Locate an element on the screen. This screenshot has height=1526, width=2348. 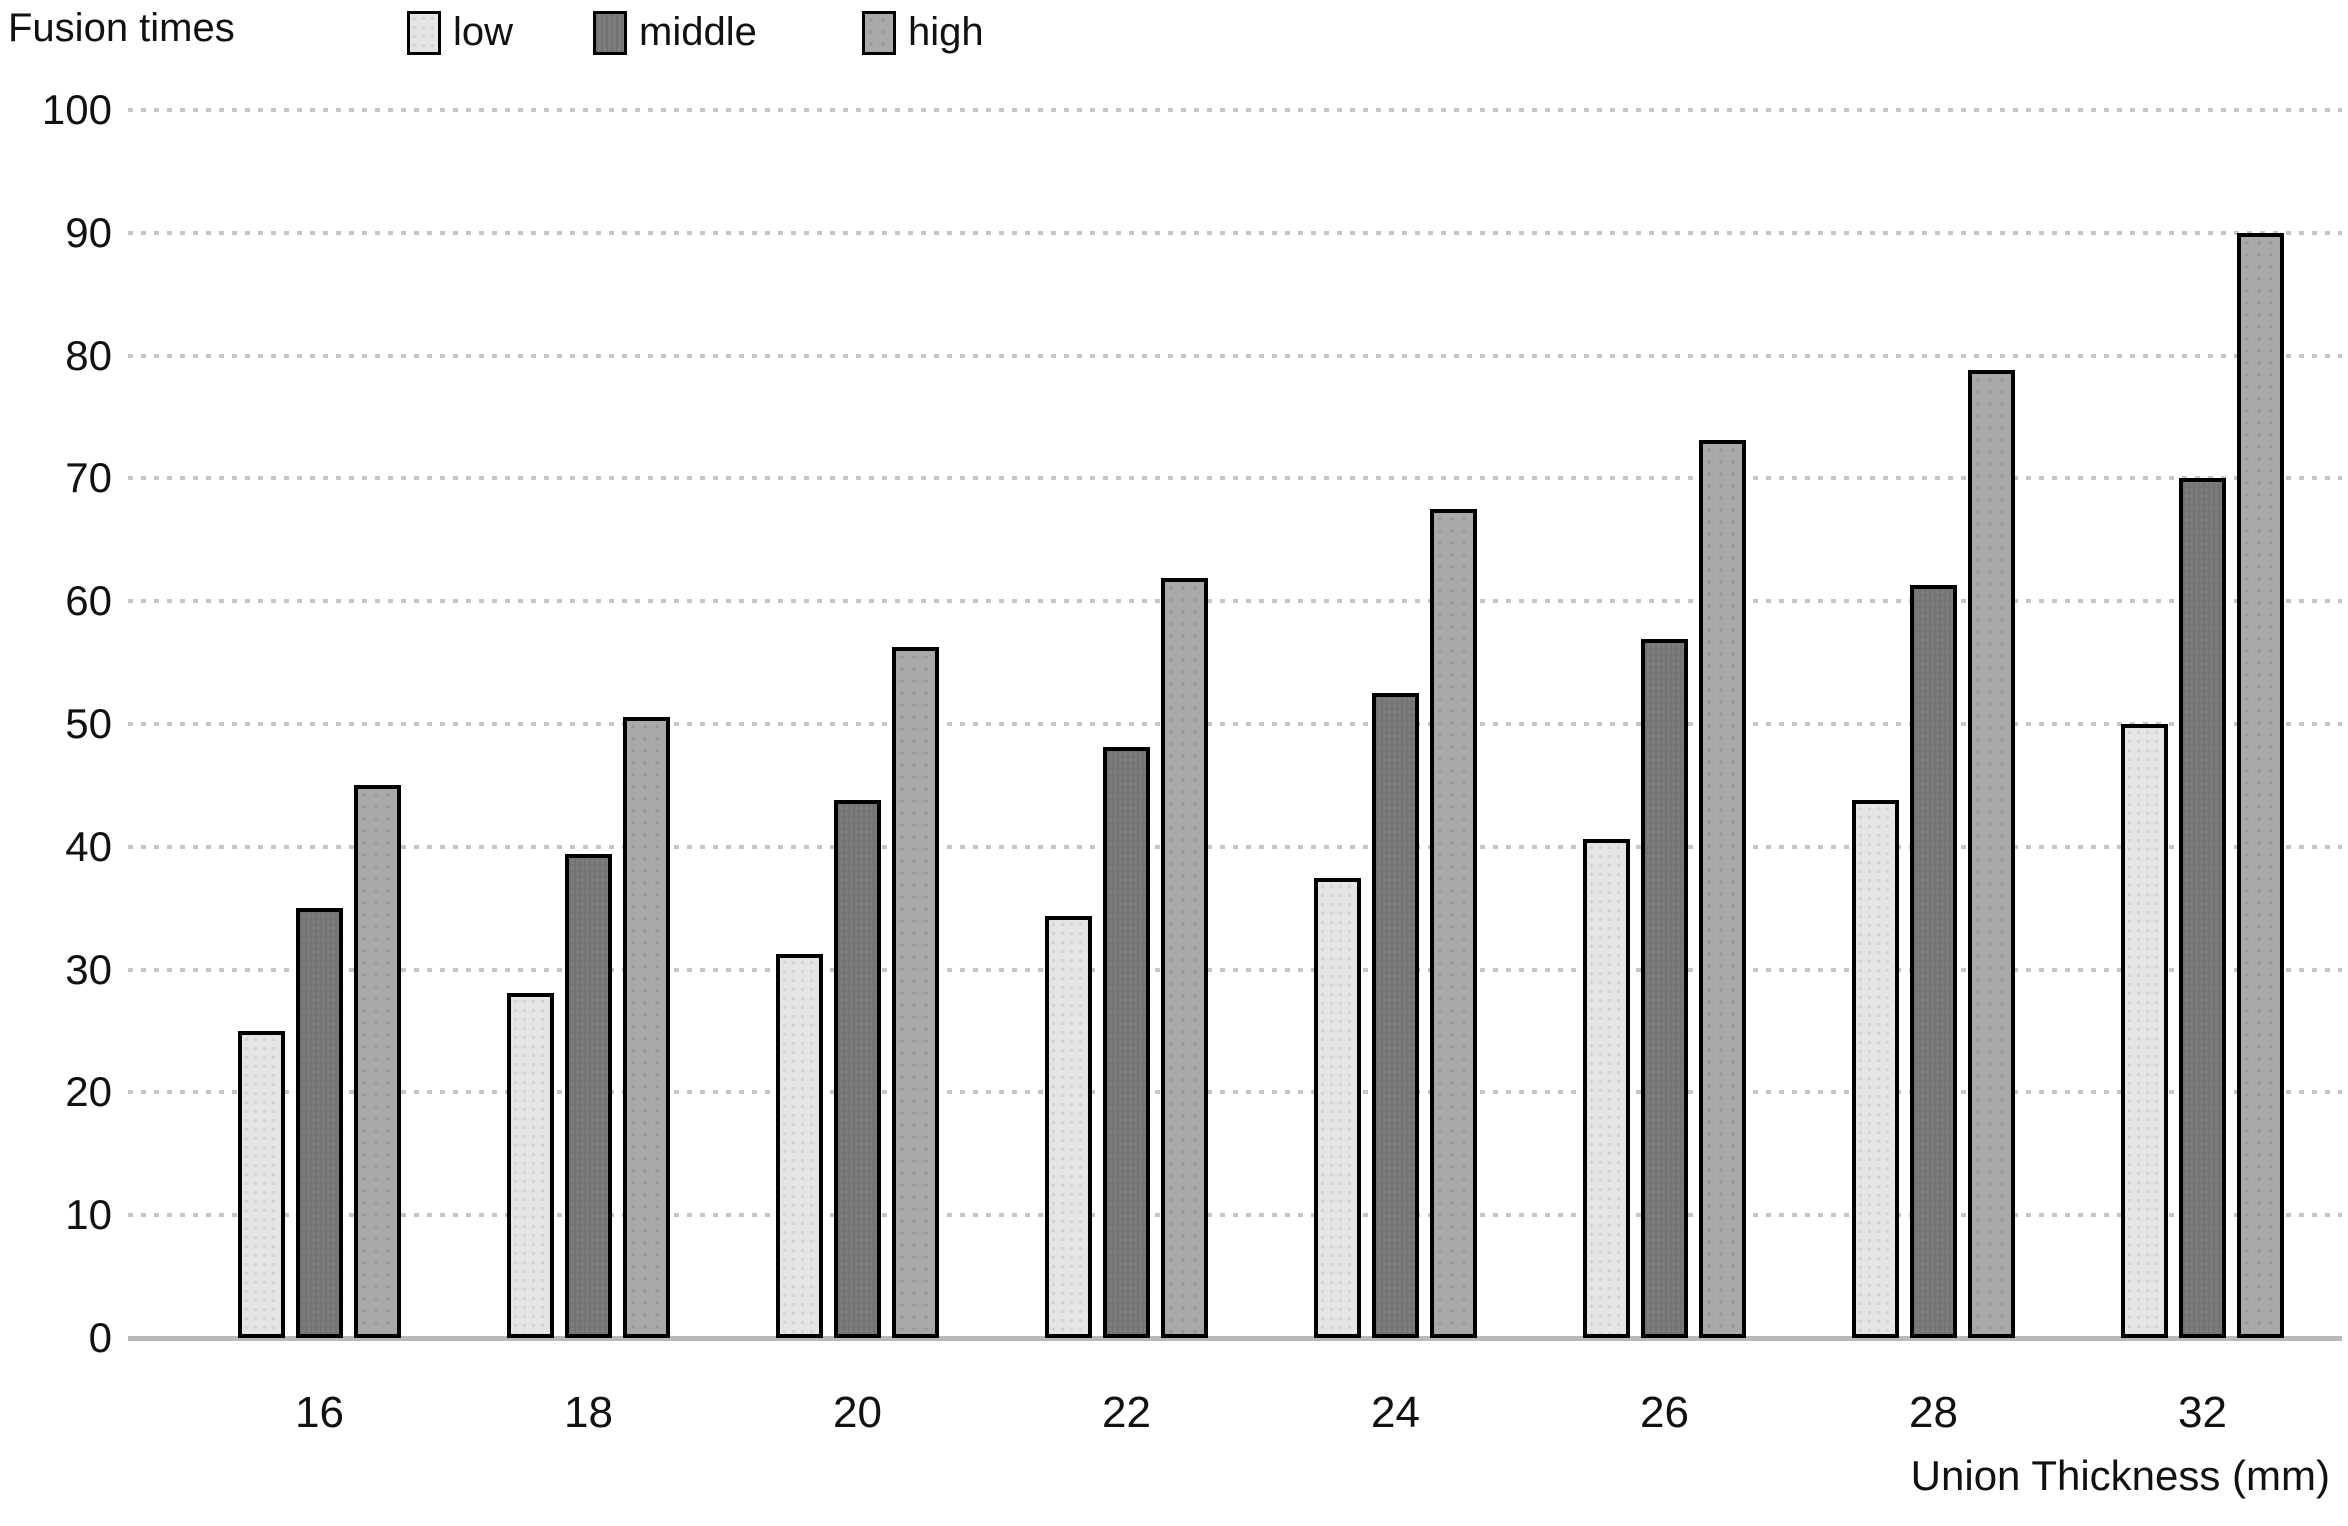
y-tick-label: 40 is located at coordinates (88, 846).